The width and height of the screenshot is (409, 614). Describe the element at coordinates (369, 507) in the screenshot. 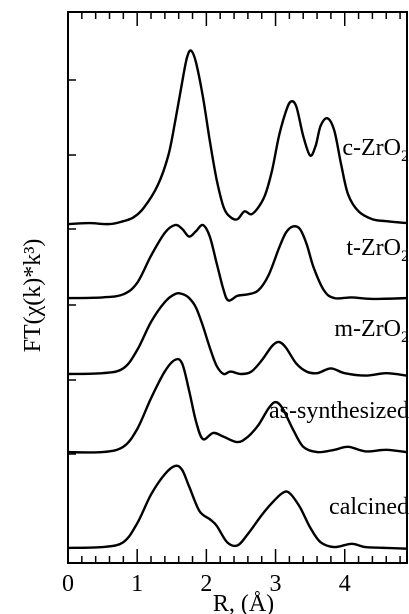

I see `series-label: calcined` at that location.